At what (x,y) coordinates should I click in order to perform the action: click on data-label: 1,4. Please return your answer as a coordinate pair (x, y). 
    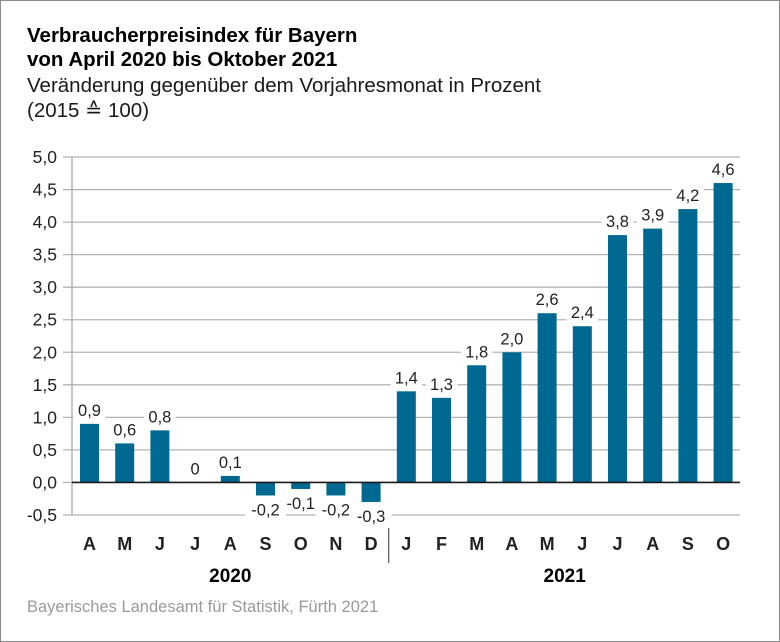
    Looking at the image, I should click on (406, 378).